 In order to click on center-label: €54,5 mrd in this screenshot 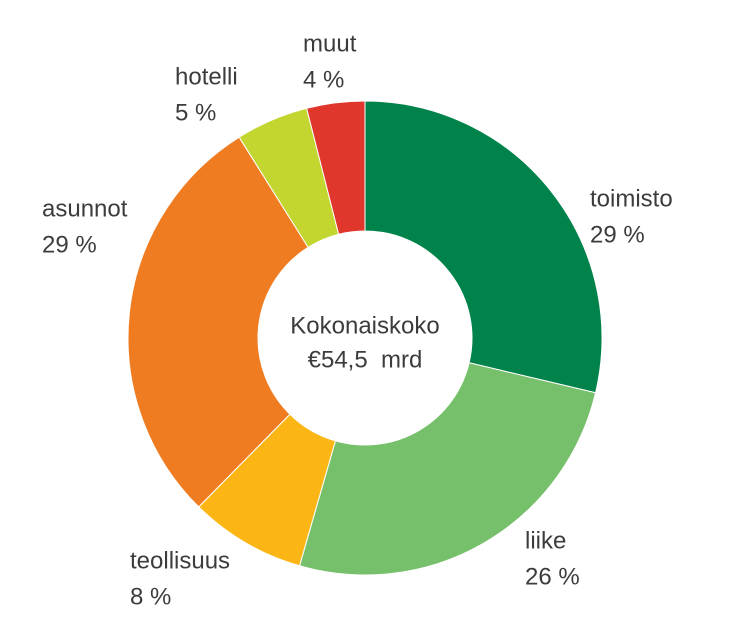, I will do `click(365, 359)`.